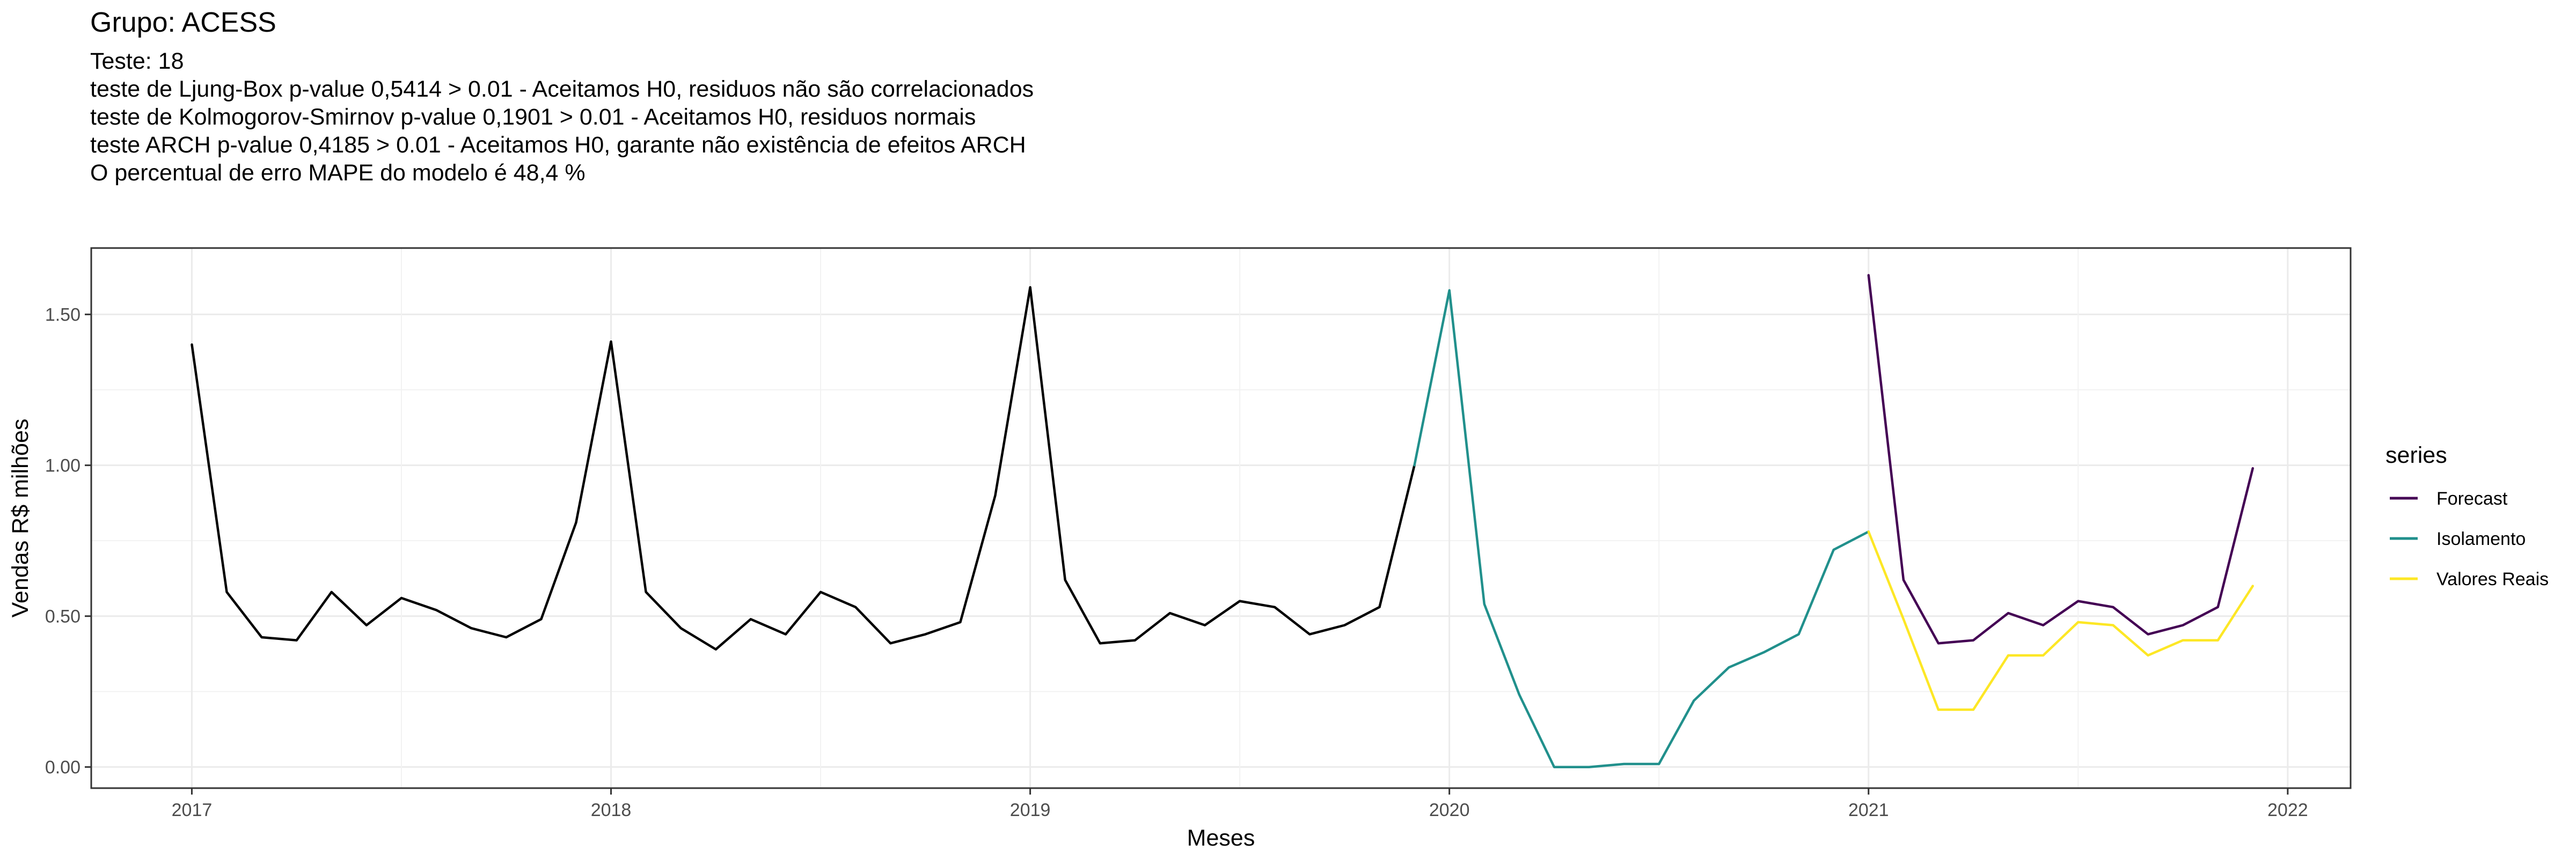  What do you see at coordinates (62, 315) in the screenshot?
I see `y-tick-label: 1.50` at bounding box center [62, 315].